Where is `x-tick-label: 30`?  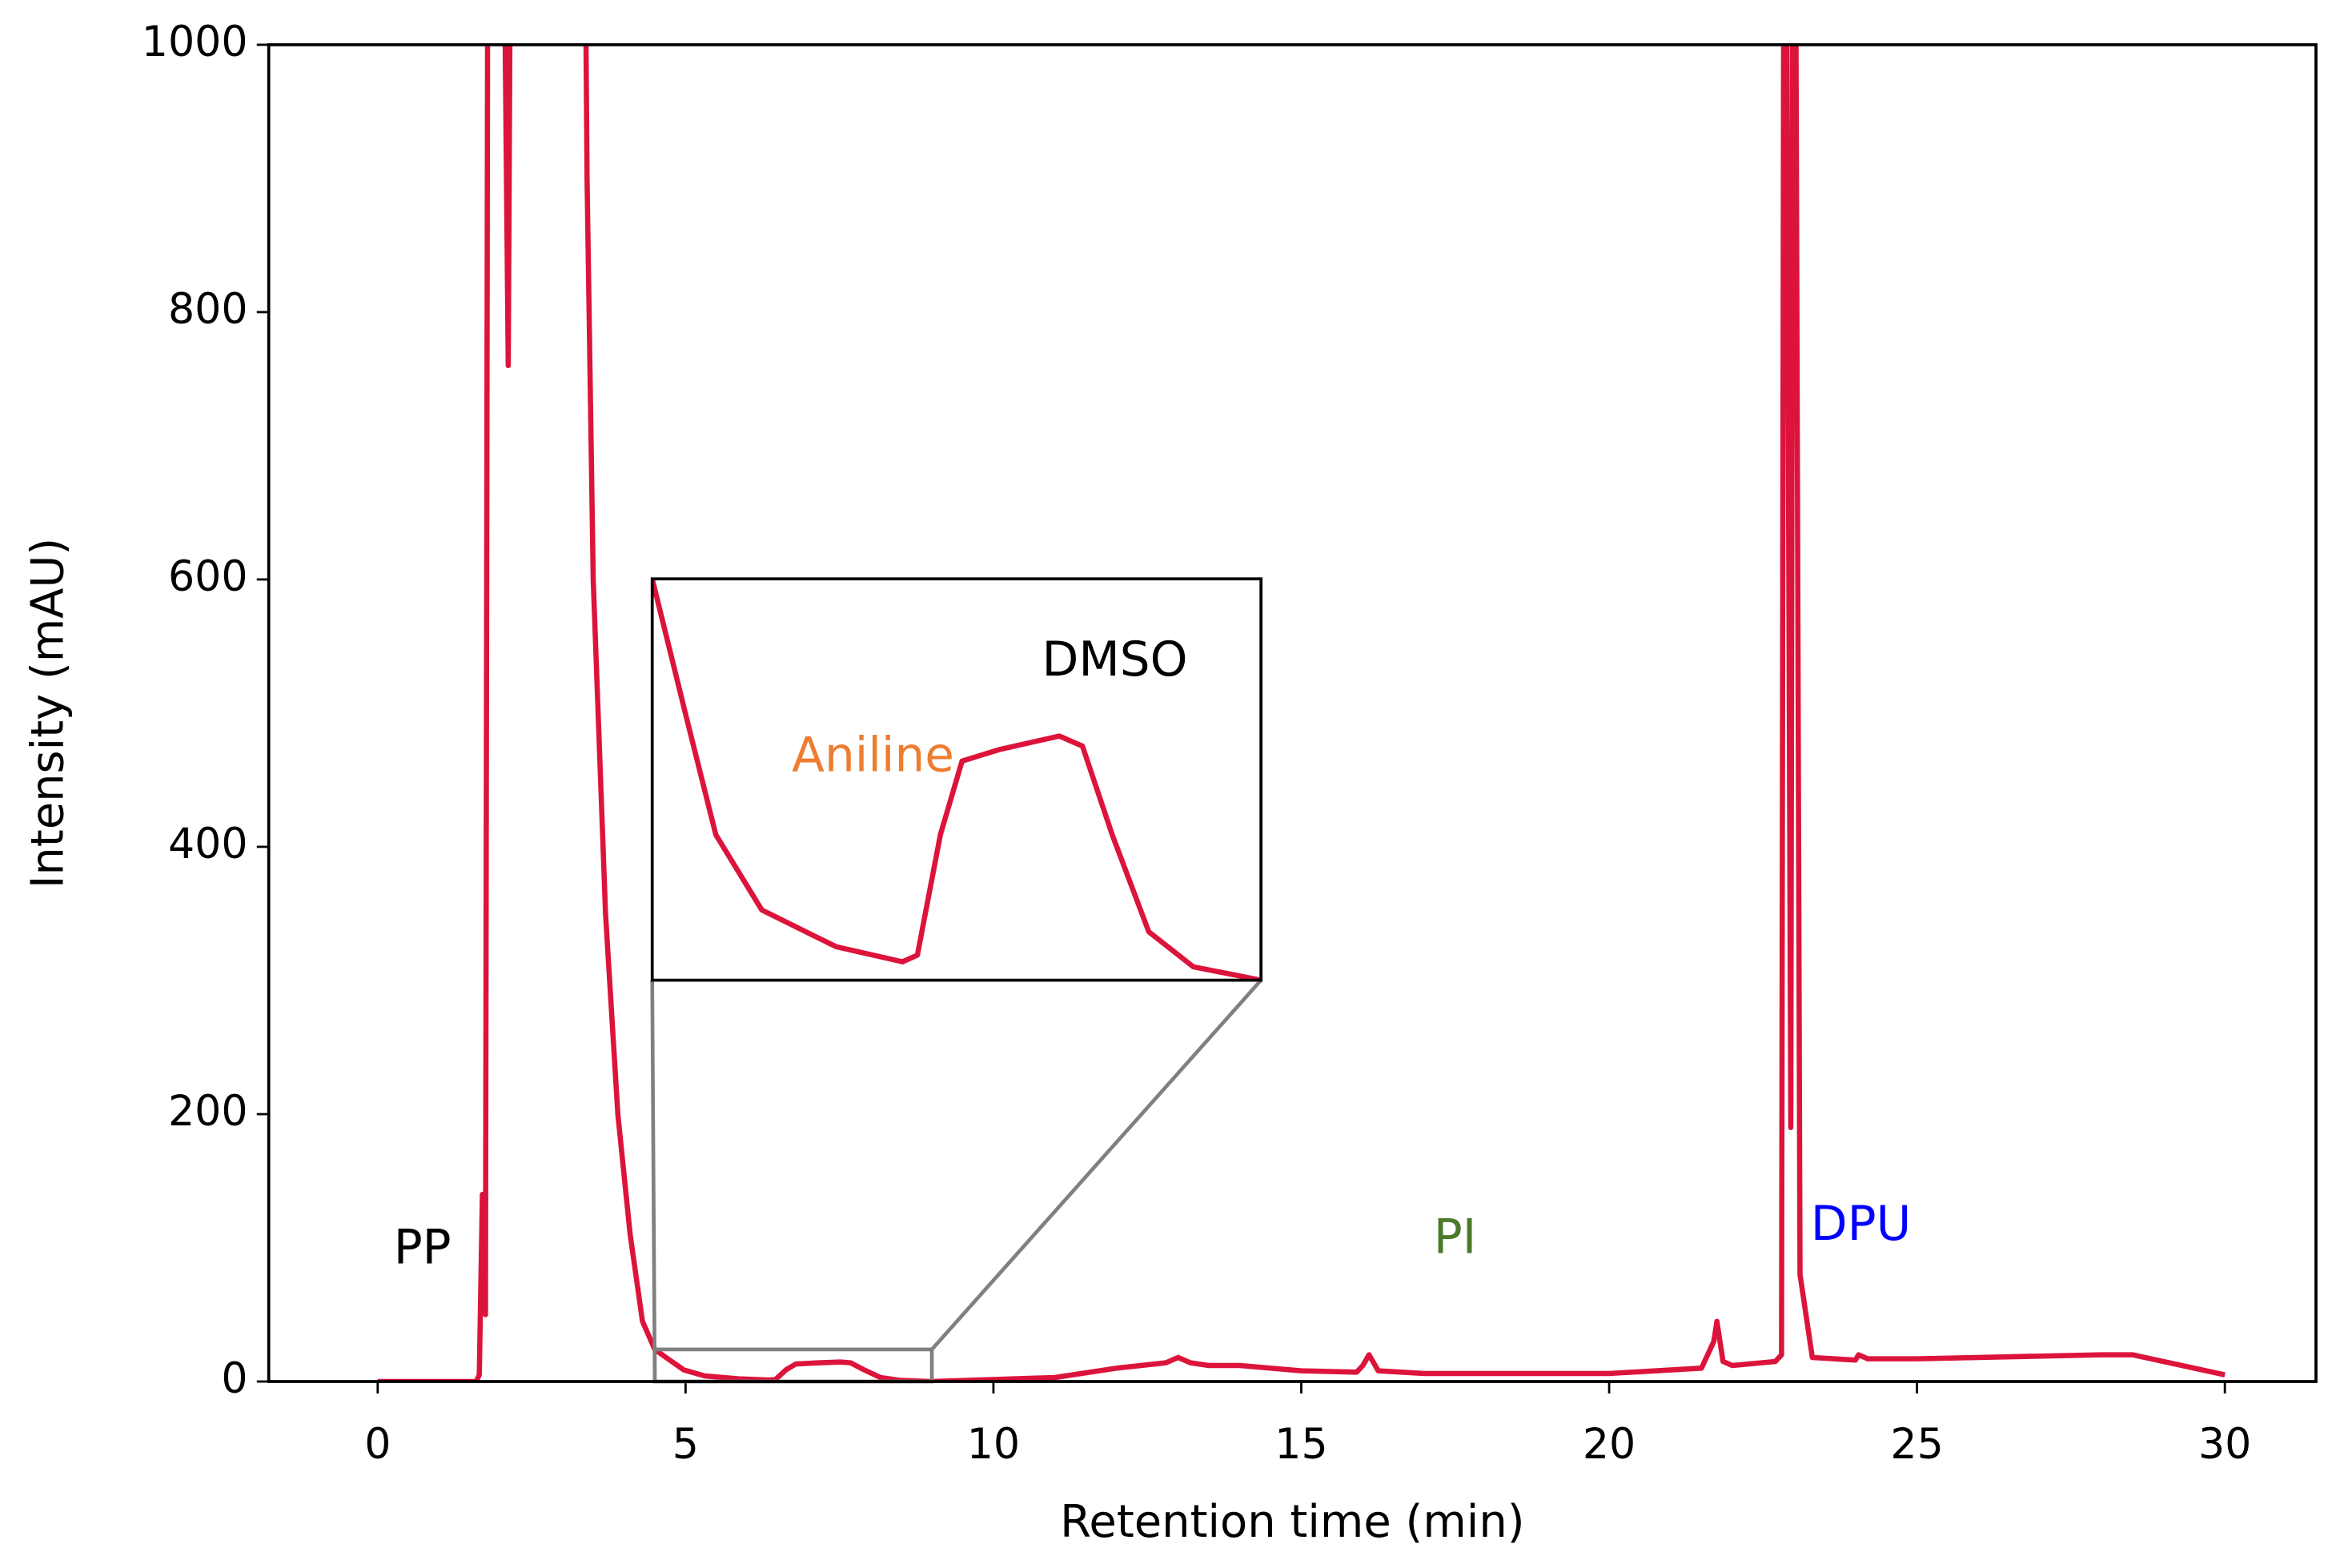
x-tick-label: 30 is located at coordinates (2224, 1445).